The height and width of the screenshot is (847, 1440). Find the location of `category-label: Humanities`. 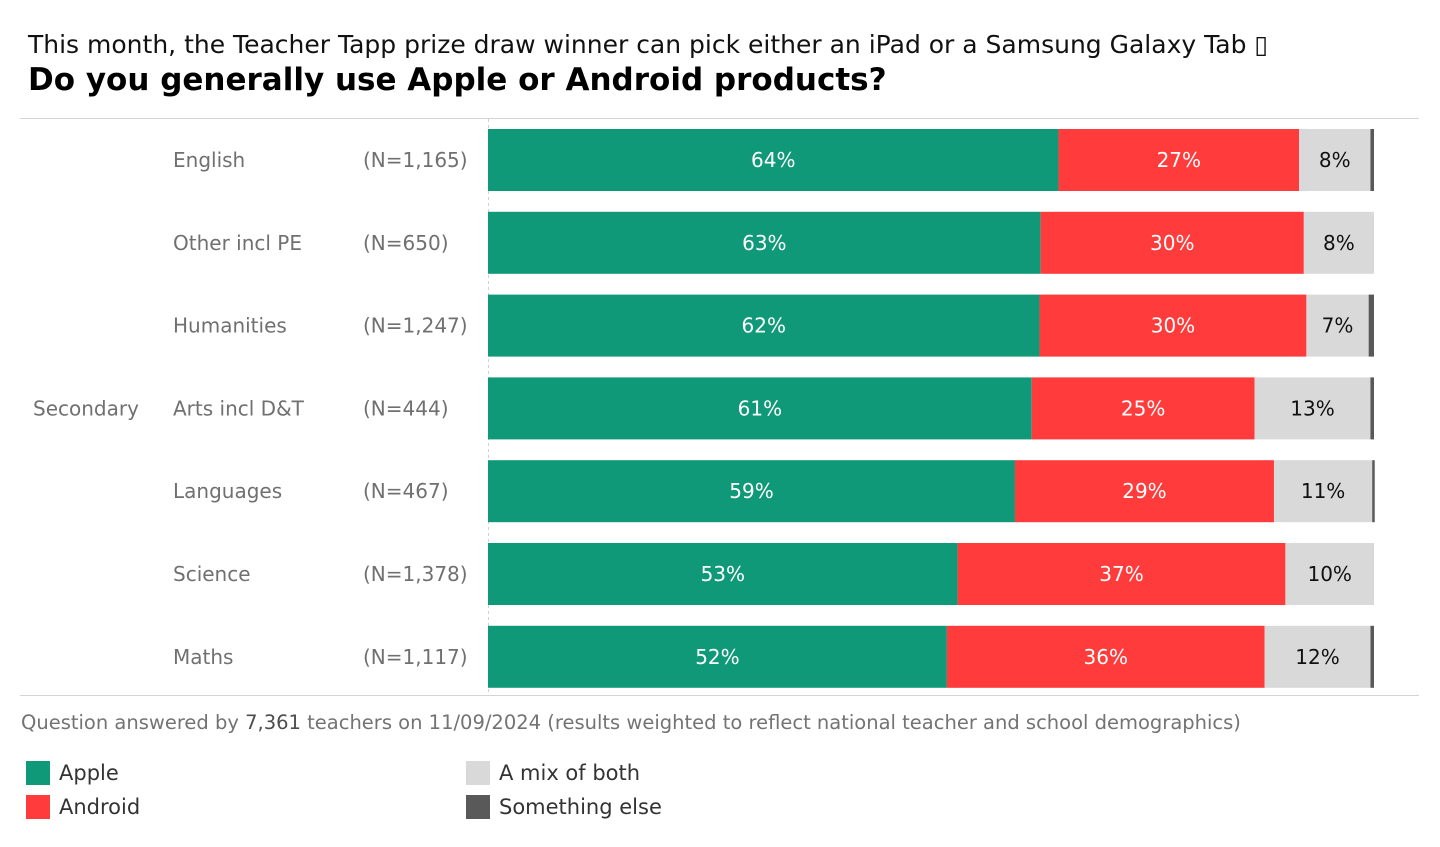

category-label: Humanities is located at coordinates (230, 326).